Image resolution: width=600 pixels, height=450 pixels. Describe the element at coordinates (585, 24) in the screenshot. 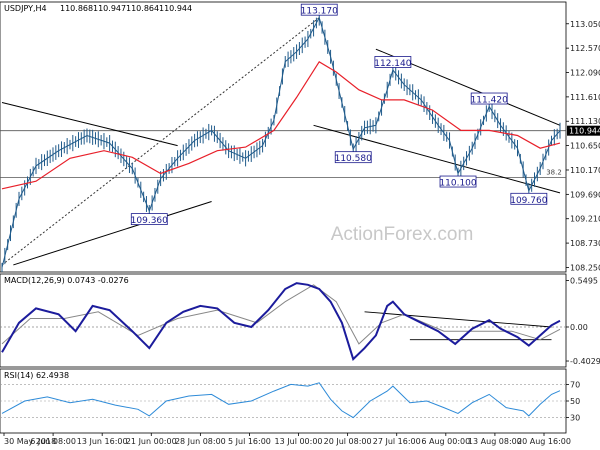

I see `price-y-tick-label: 113.050` at that location.